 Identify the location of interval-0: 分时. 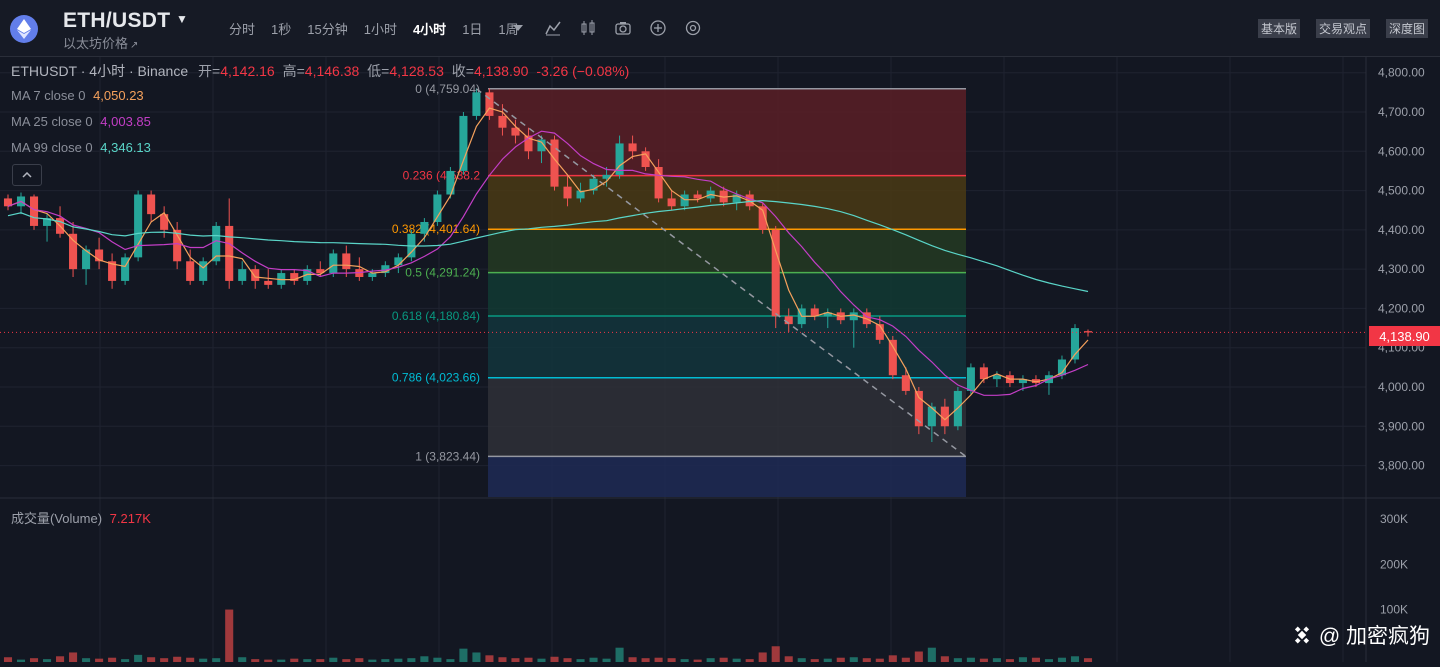
(242, 29).